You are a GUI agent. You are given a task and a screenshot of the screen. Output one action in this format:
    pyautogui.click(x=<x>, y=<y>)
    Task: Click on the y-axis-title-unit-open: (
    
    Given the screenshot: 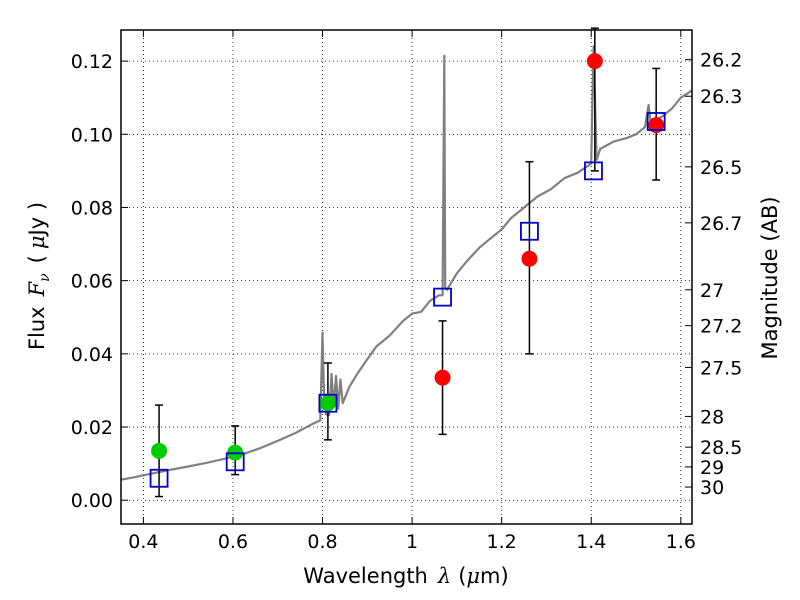 What is the action you would take?
    pyautogui.click(x=37, y=259)
    